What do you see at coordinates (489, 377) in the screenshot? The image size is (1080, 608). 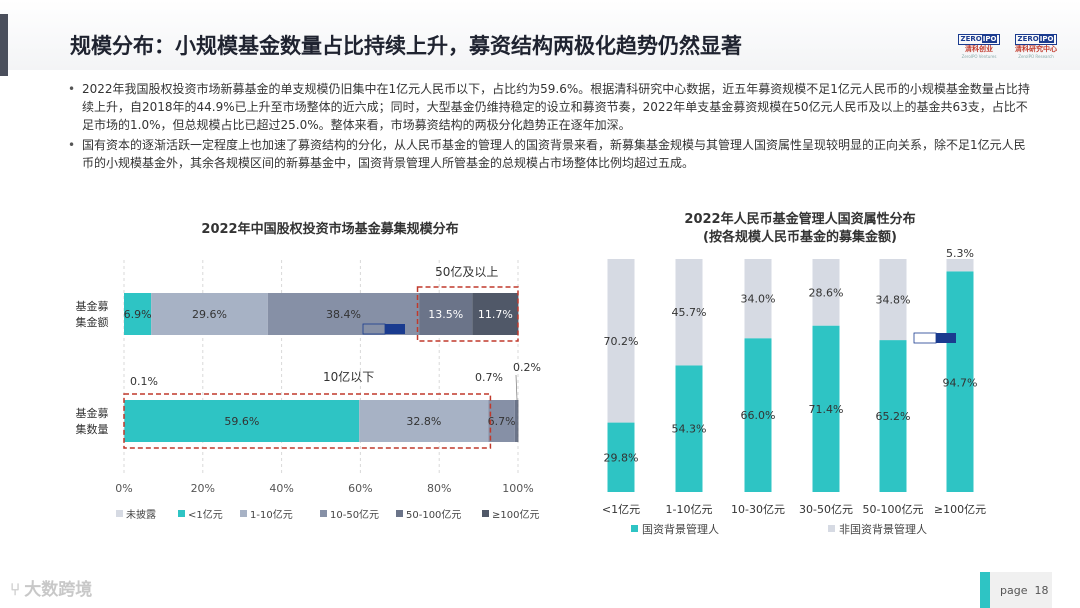 I see `outside-label-50-100: 0.7%` at bounding box center [489, 377].